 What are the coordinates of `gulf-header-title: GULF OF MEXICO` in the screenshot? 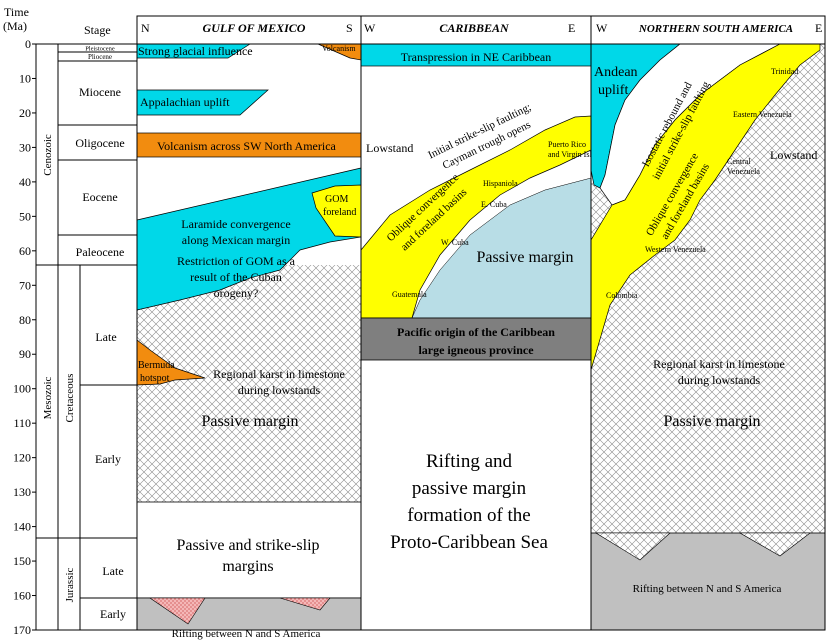 It's located at (254, 28).